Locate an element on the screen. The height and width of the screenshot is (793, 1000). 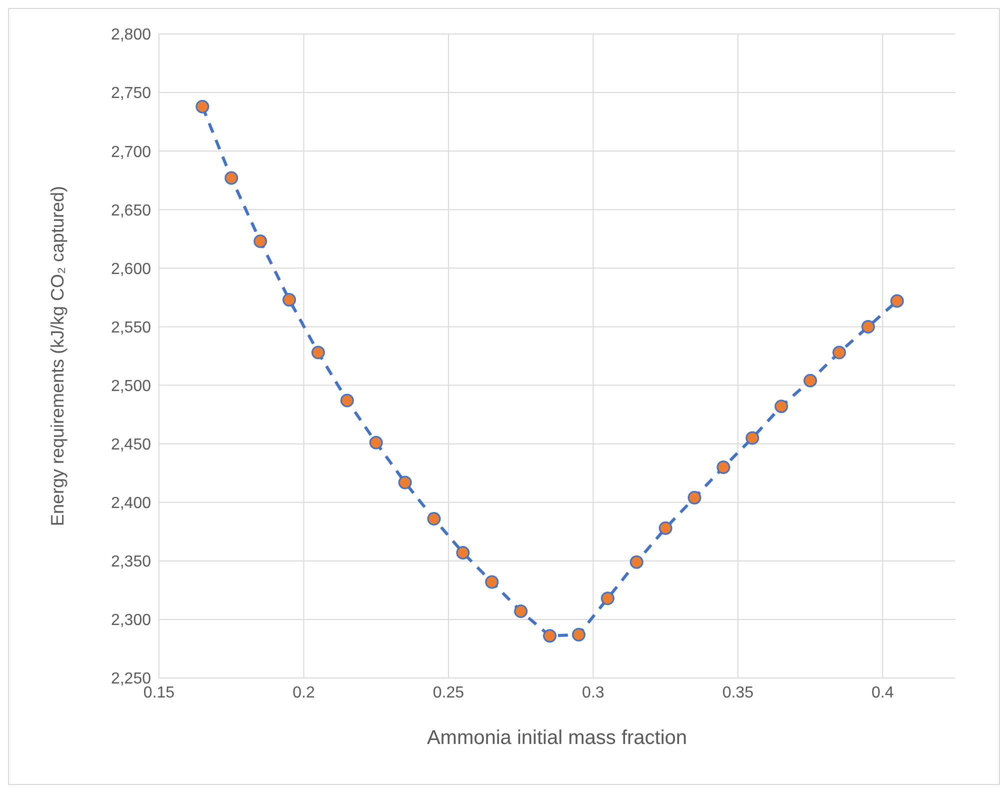
y-tick-label: 2,650 is located at coordinates (131, 211).